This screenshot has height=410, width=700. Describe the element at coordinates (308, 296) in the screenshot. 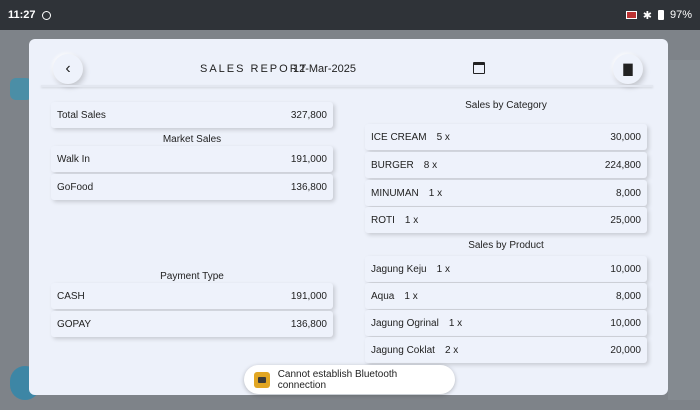

I see `payment-type-value: 191,000` at that location.